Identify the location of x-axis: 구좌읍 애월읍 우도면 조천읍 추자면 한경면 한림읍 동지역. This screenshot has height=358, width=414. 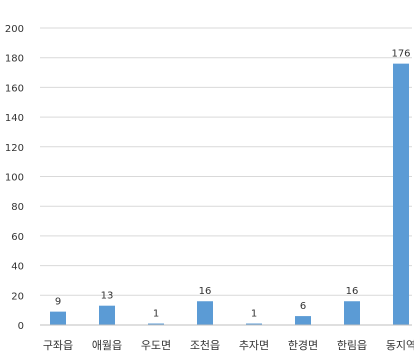
(227, 338).